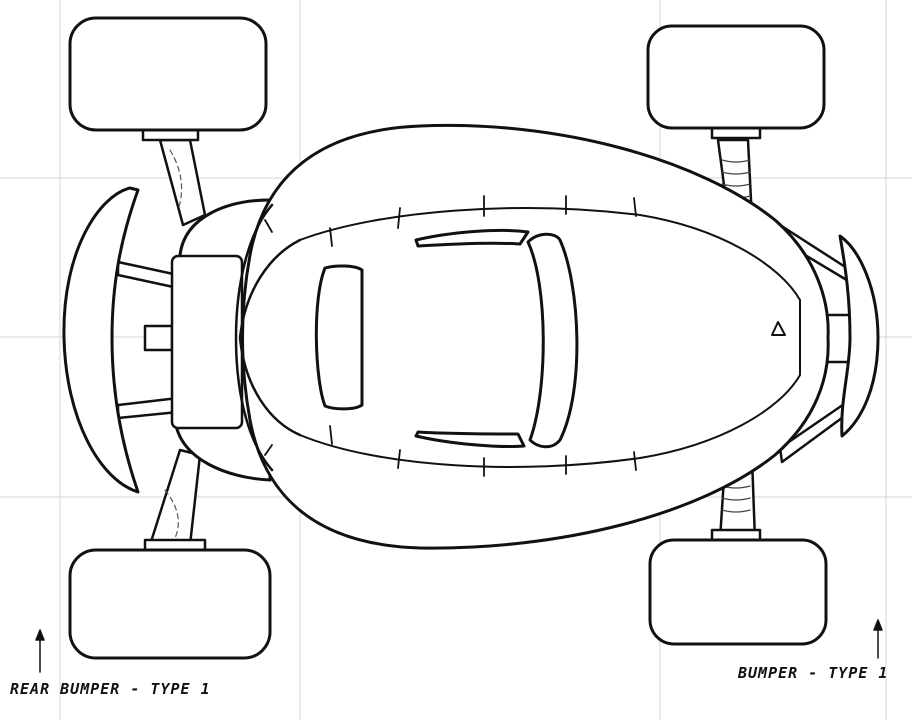 The width and height of the screenshot is (912, 720). I want to click on rear-window-arch, so click(254, 337).